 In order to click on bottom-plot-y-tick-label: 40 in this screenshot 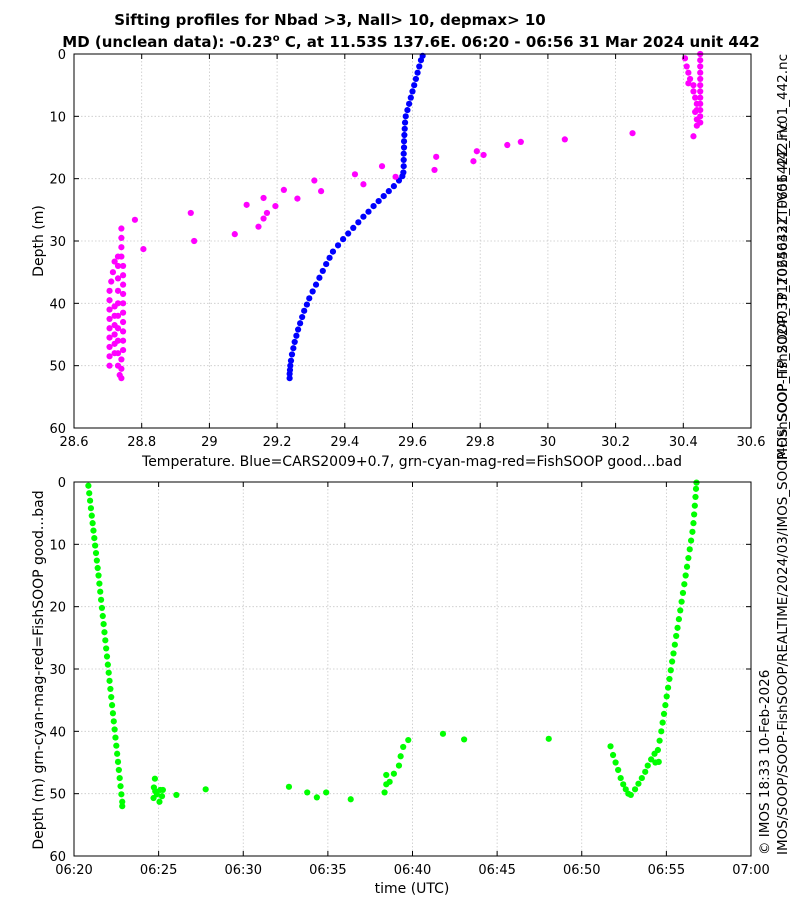, I will do `click(57, 732)`.